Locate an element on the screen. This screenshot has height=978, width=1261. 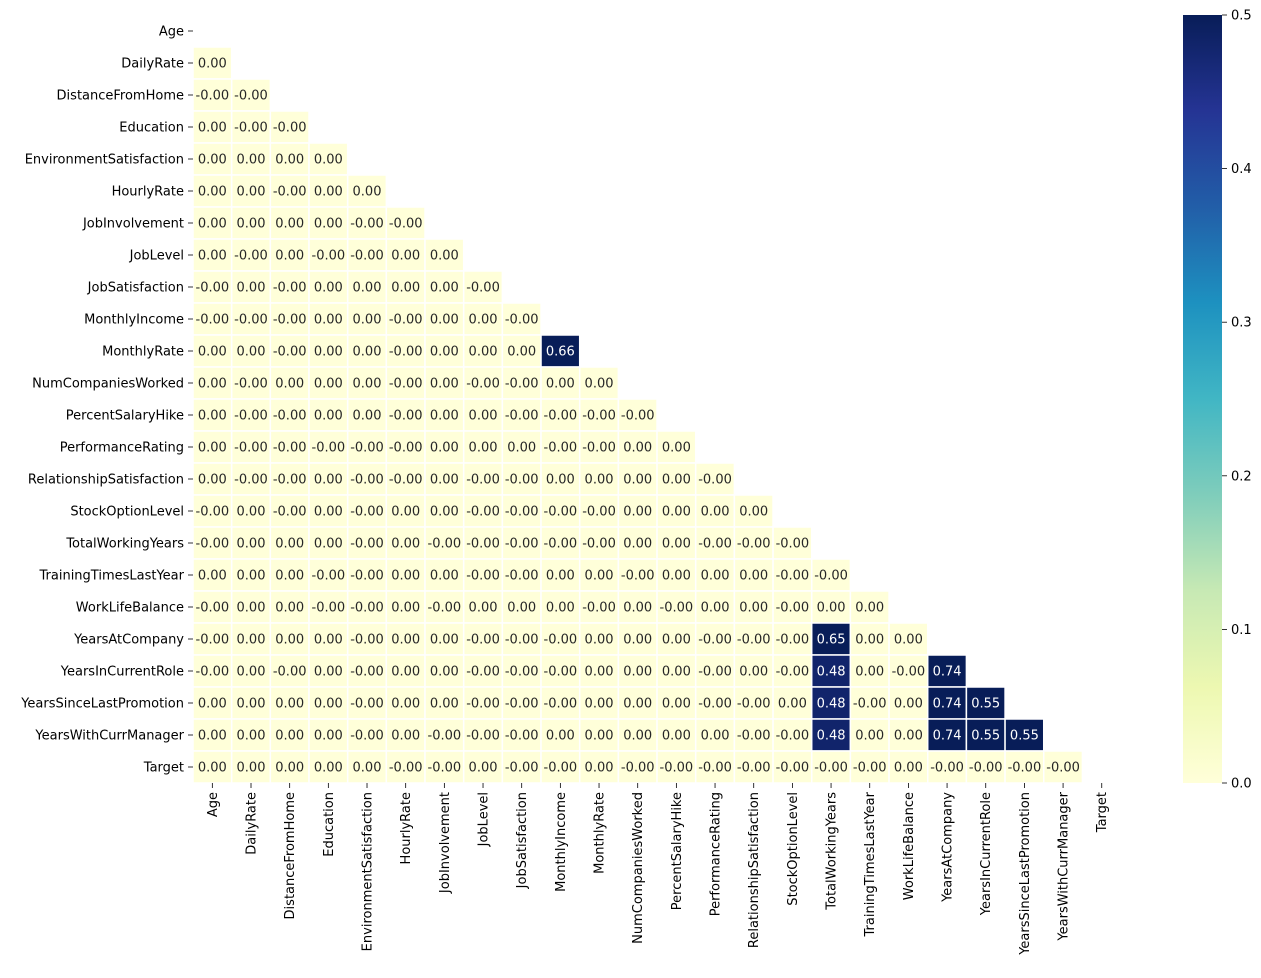
y-tick-label: PercentSalaryHike is located at coordinates (125, 416).